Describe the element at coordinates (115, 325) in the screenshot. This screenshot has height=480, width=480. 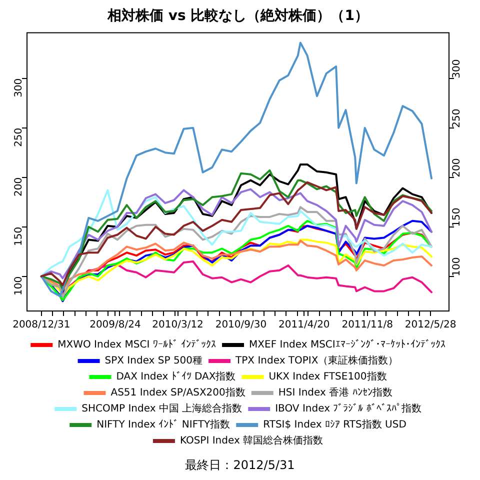
I see `x-tick-label: 2009/8/24` at that location.